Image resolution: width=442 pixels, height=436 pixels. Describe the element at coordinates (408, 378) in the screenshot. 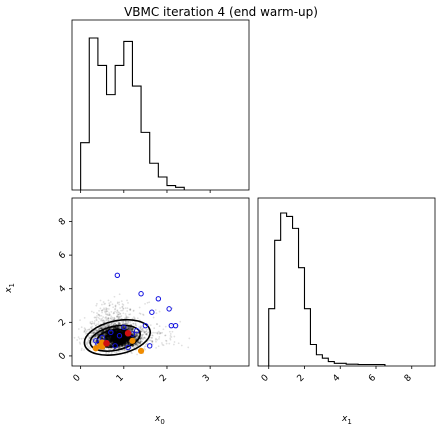

I see `x1-histogram-tick-label: 8` at that location.